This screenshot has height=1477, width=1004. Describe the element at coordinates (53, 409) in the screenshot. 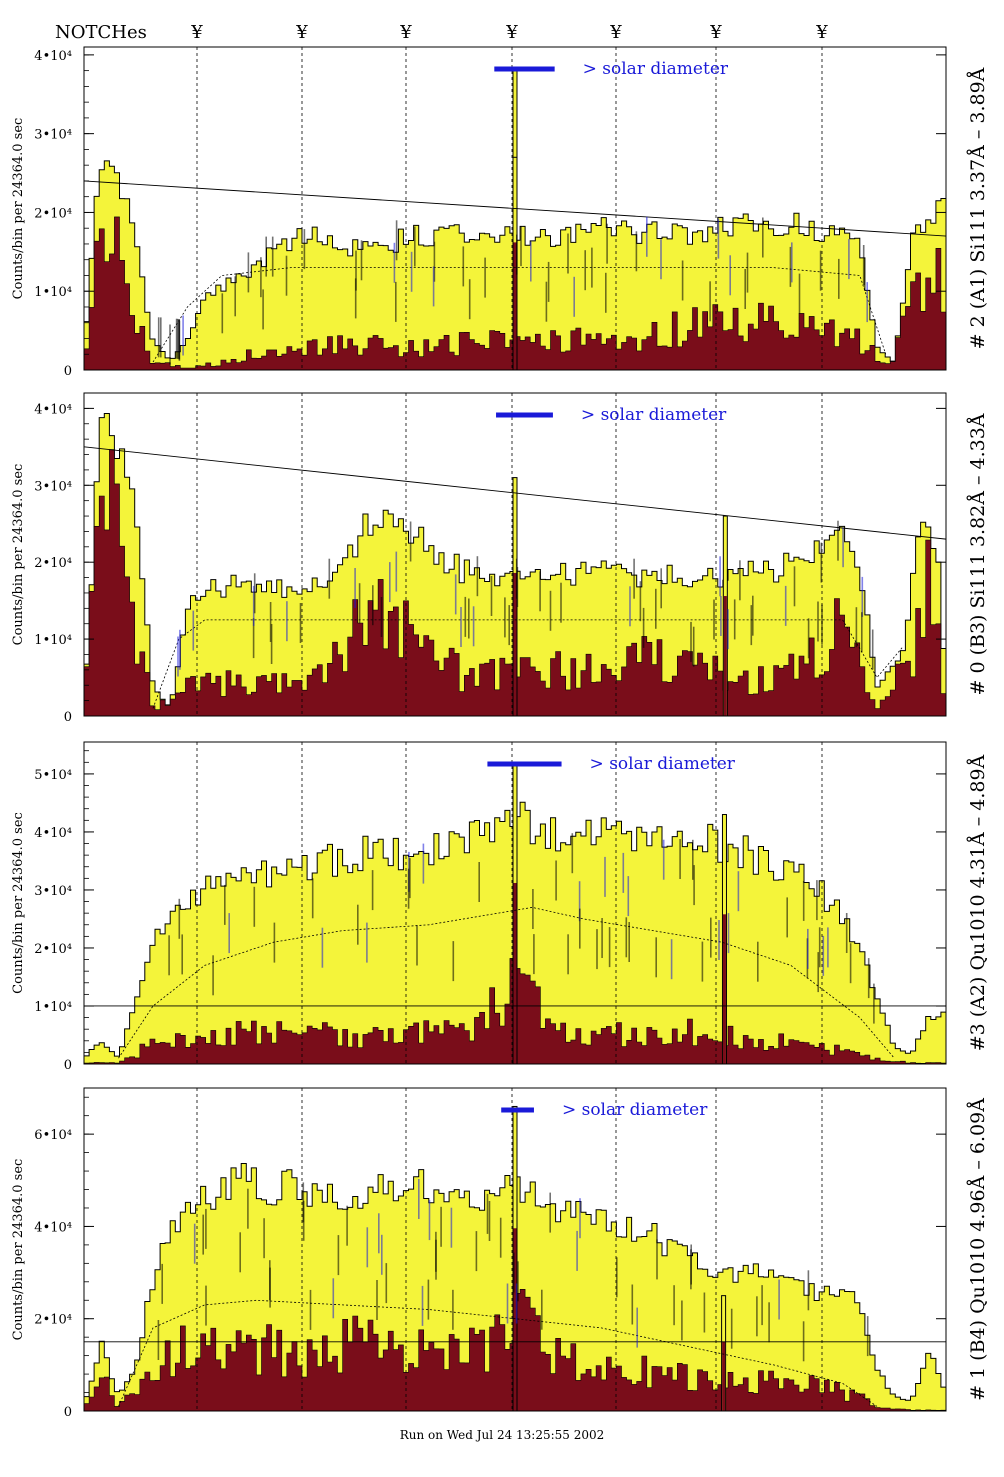

I see `y-tick-label: 4•10⁴` at that location.